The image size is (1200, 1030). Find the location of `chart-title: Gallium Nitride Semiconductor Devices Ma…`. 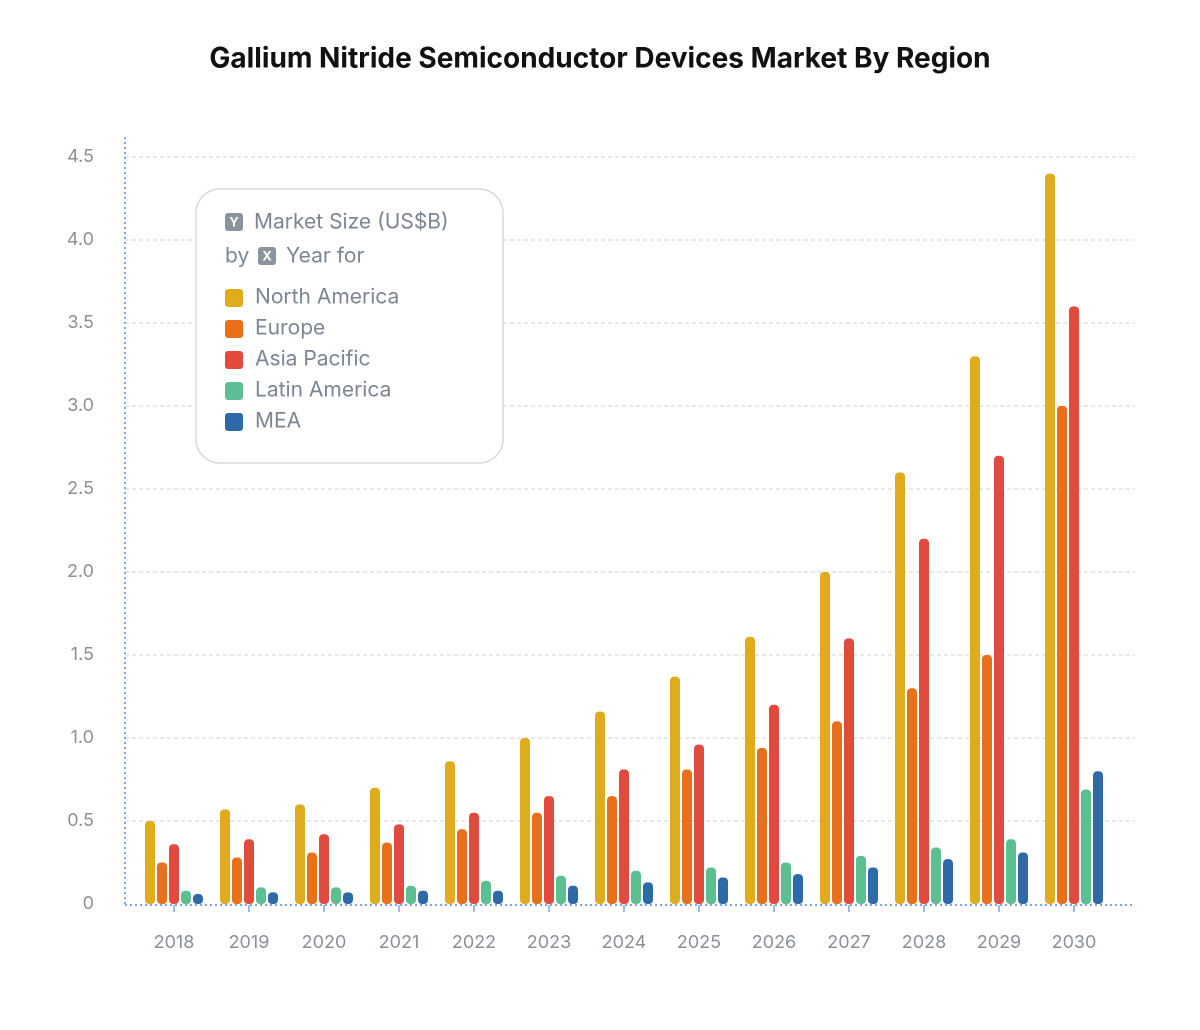

chart-title: Gallium Nitride Semiconductor Devices Ma… is located at coordinates (599, 58).